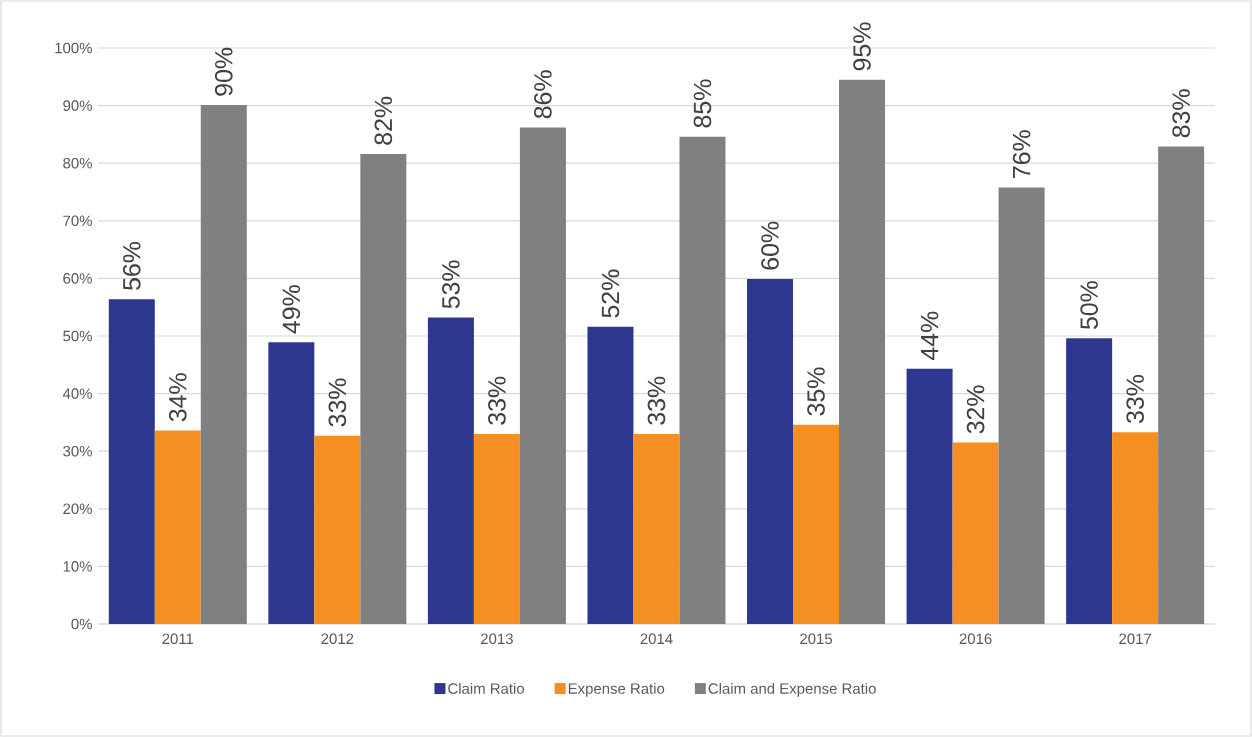 The image size is (1252, 737). I want to click on legend-label: Claim Ratio, so click(486, 688).